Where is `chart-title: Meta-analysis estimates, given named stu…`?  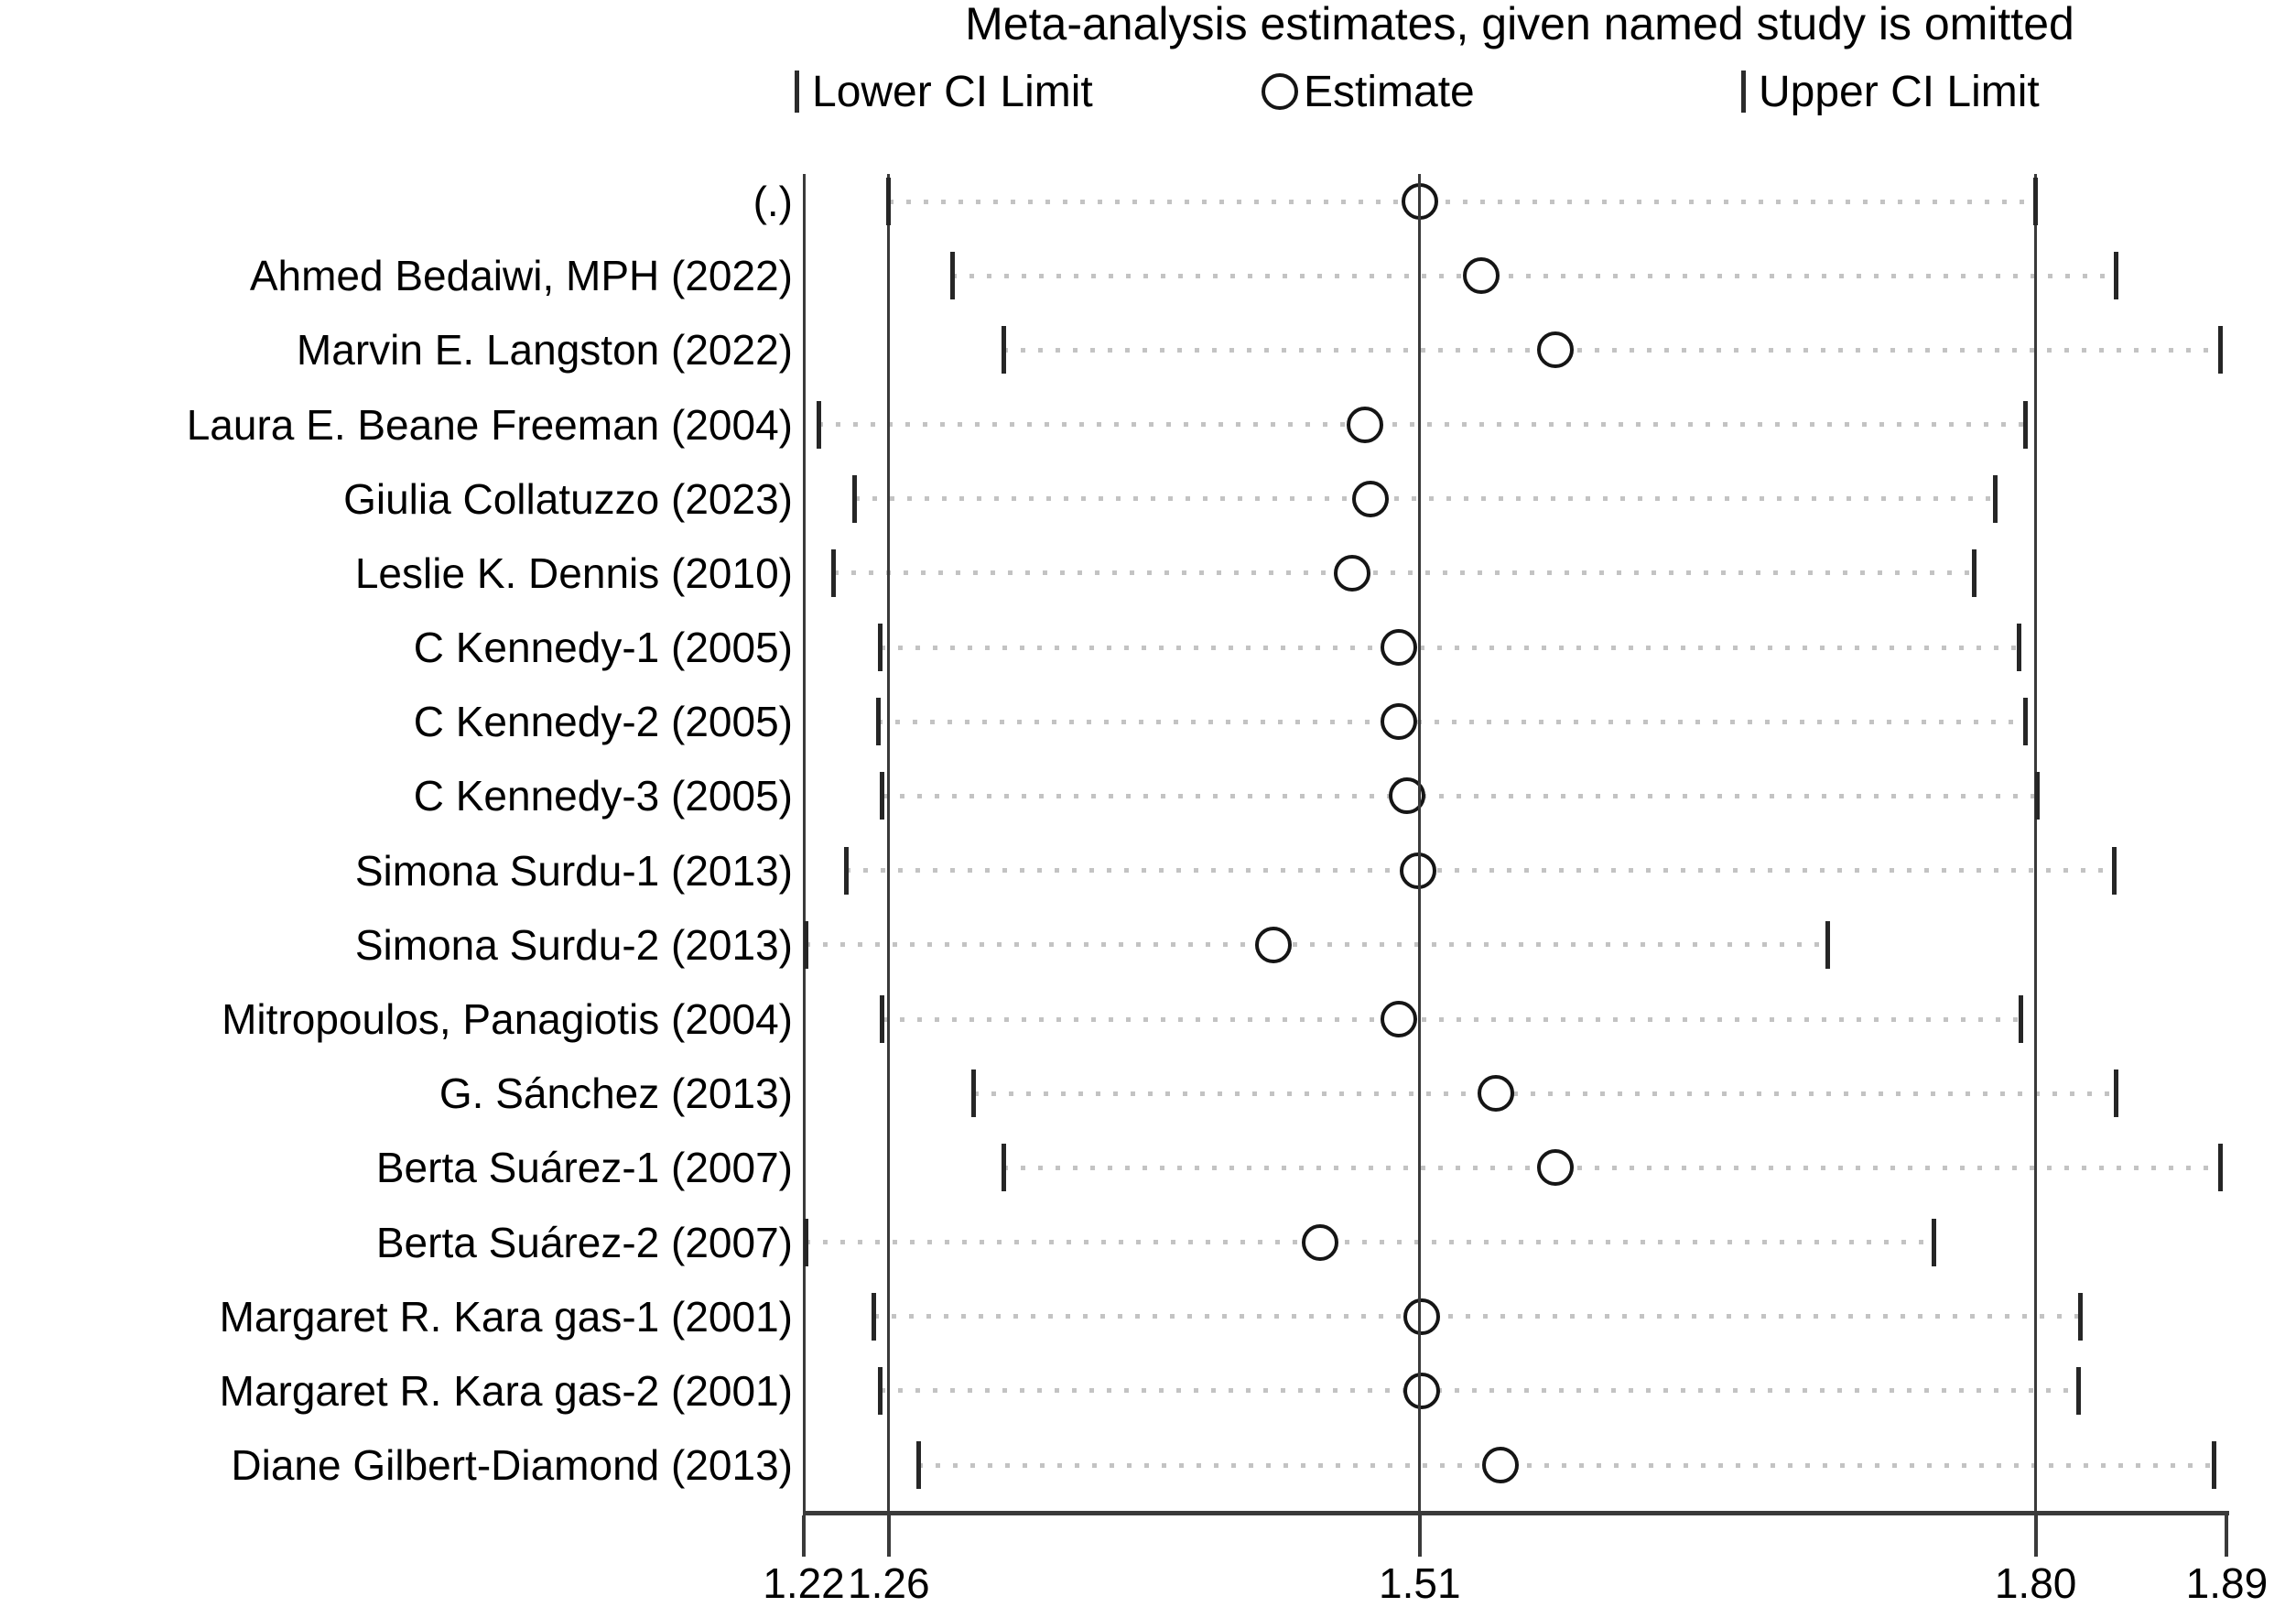
chart-title: Meta-analysis estimates, given named stu… is located at coordinates (1520, 24).